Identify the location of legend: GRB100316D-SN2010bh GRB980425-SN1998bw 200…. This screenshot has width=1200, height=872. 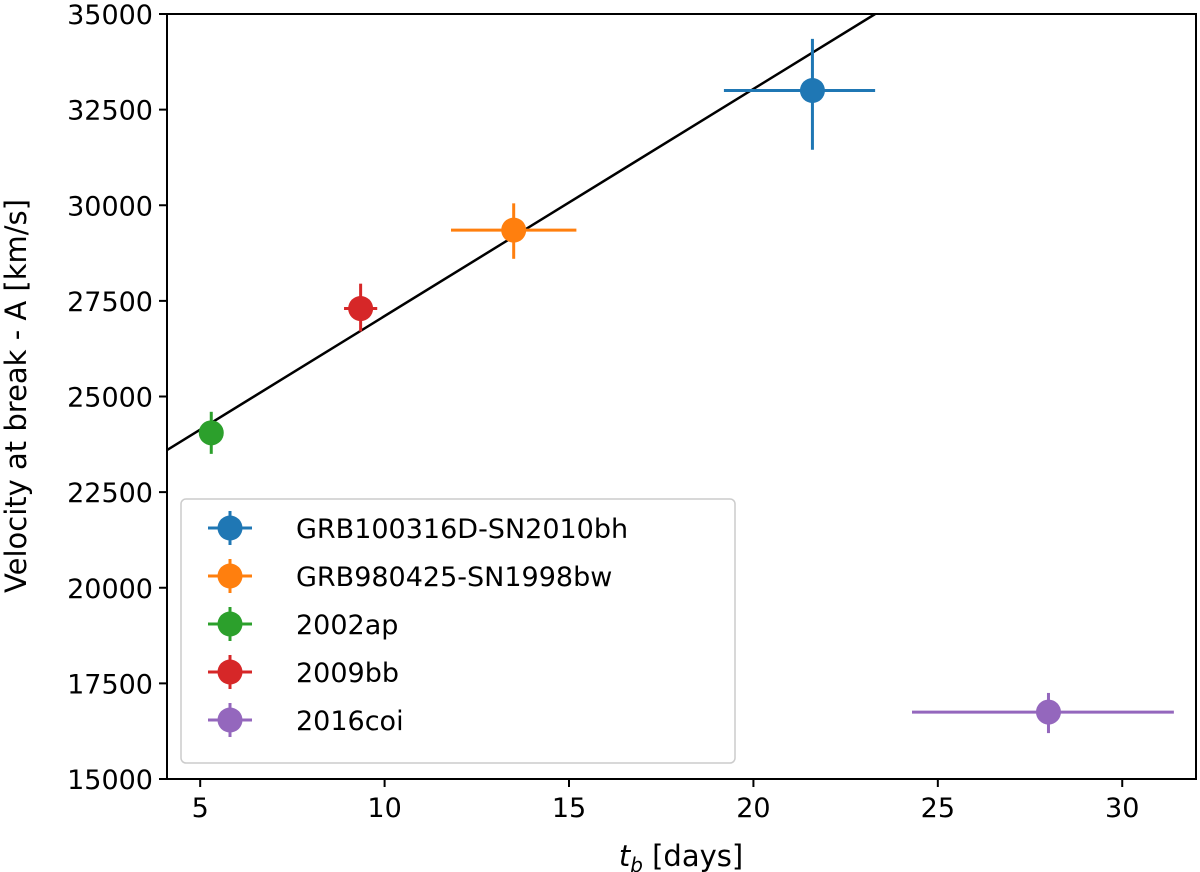
(458, 631).